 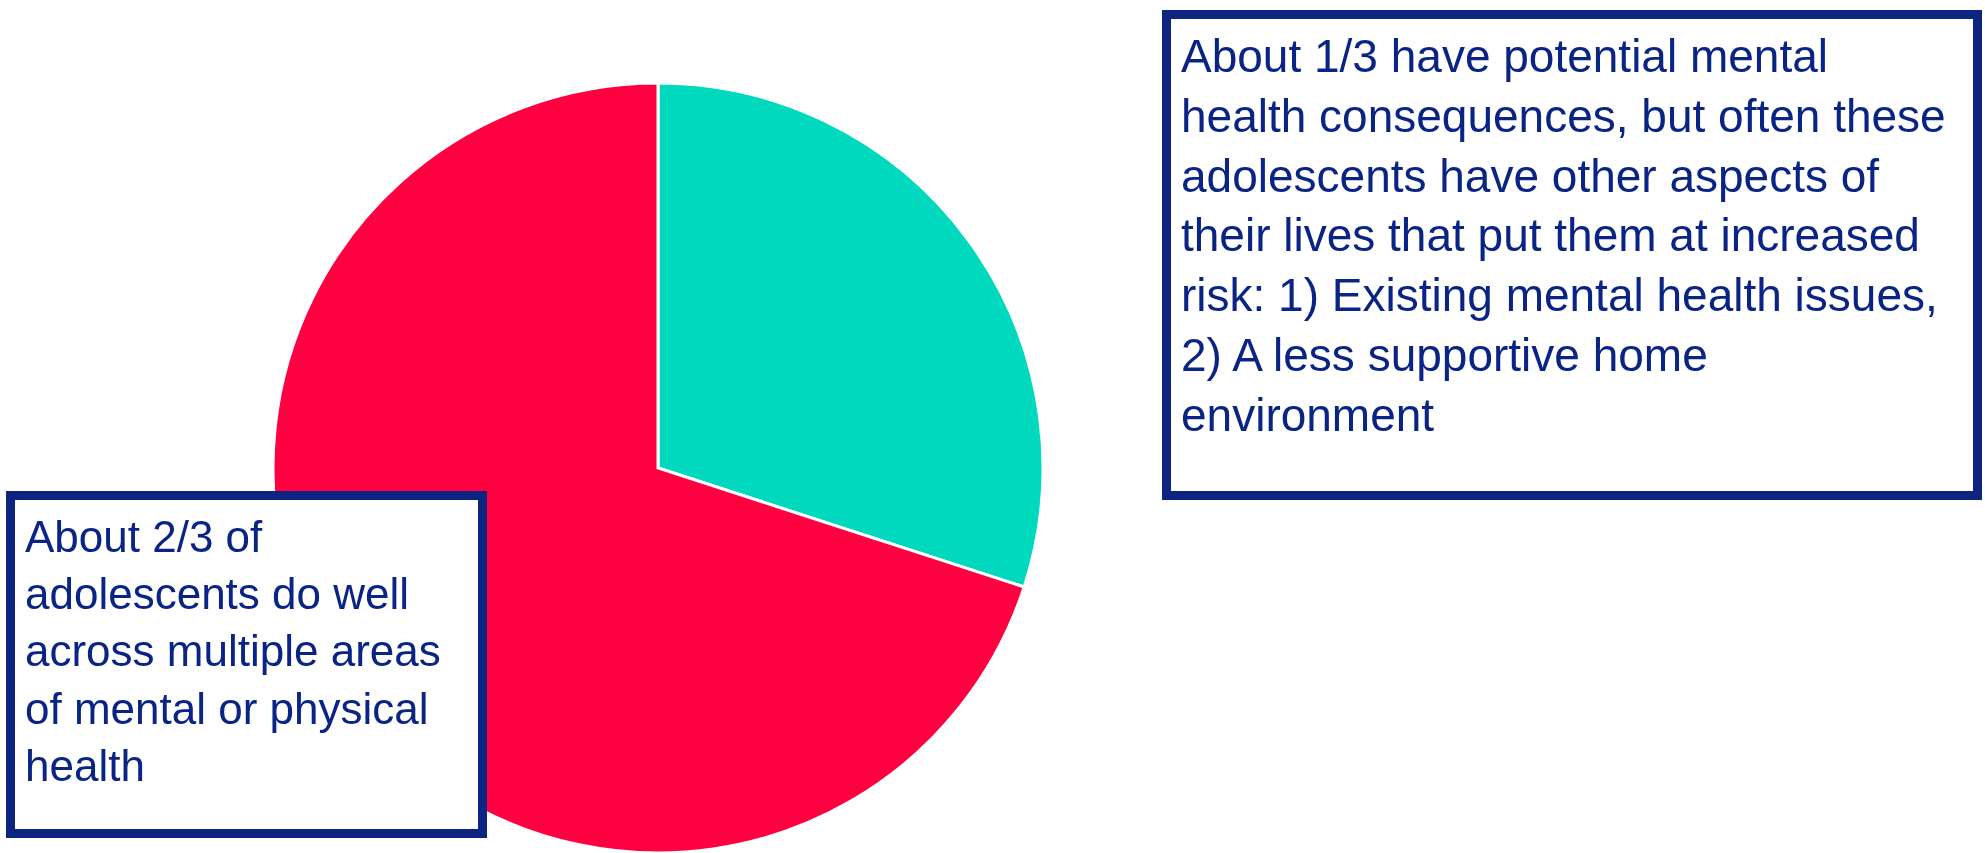 I want to click on text: About 2/3 of adolescents do well across multiple areas of mental or physical health, so click(x=246, y=664).